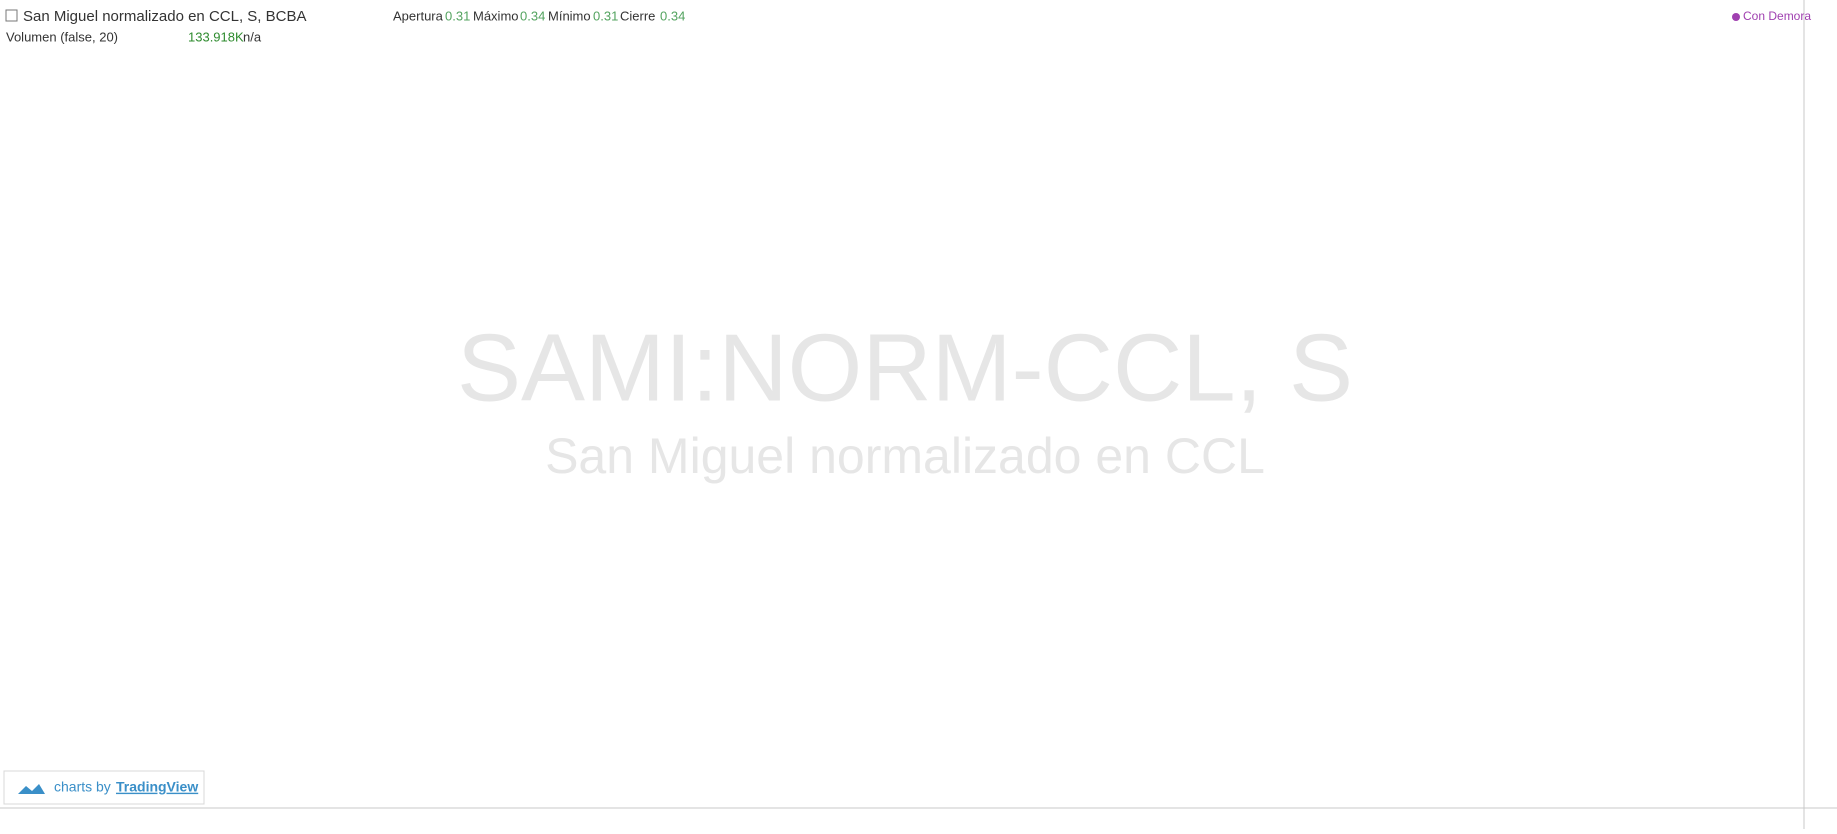 This screenshot has width=1837, height=834. What do you see at coordinates (569, 15) in the screenshot?
I see `low-label: Mínimo` at bounding box center [569, 15].